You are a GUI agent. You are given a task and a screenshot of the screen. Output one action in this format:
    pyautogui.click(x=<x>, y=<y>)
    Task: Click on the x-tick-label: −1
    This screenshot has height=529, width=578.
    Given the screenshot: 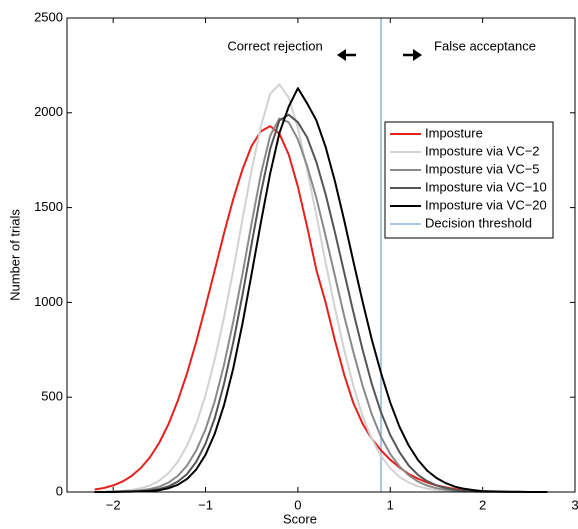 What is the action you would take?
    pyautogui.click(x=205, y=504)
    